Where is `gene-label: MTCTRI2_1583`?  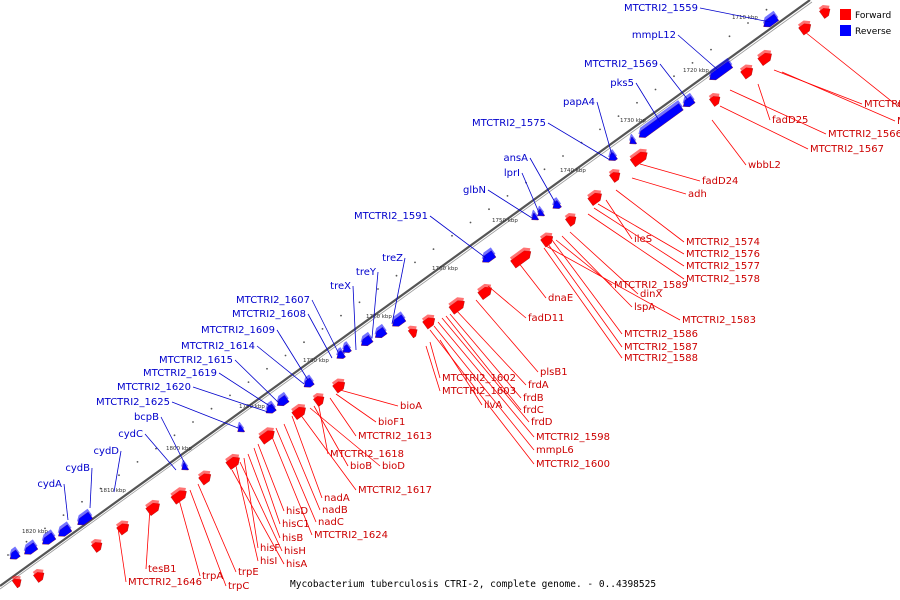
gene-label: MTCTRI2_1583 is located at coordinates (719, 320).